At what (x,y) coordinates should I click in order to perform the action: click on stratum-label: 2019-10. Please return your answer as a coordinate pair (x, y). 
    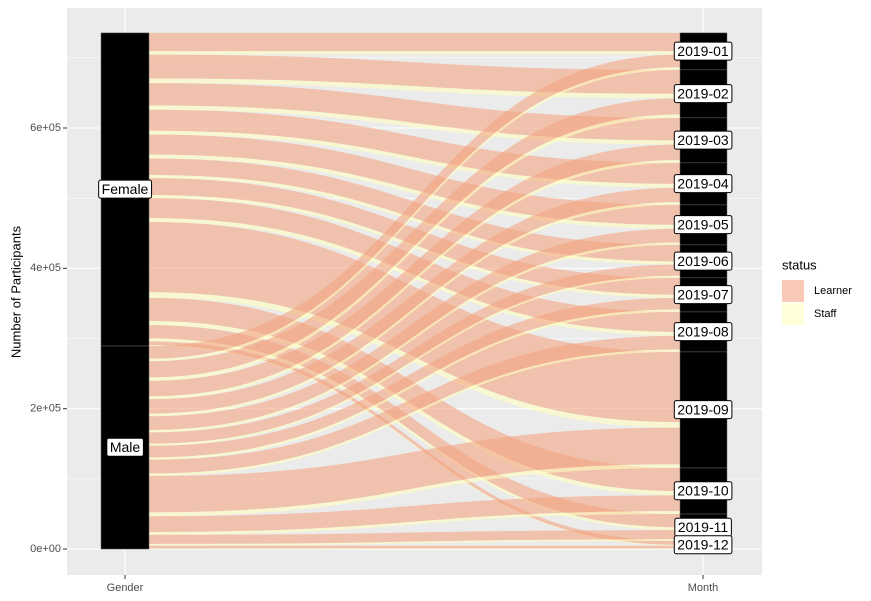
    Looking at the image, I should click on (703, 491).